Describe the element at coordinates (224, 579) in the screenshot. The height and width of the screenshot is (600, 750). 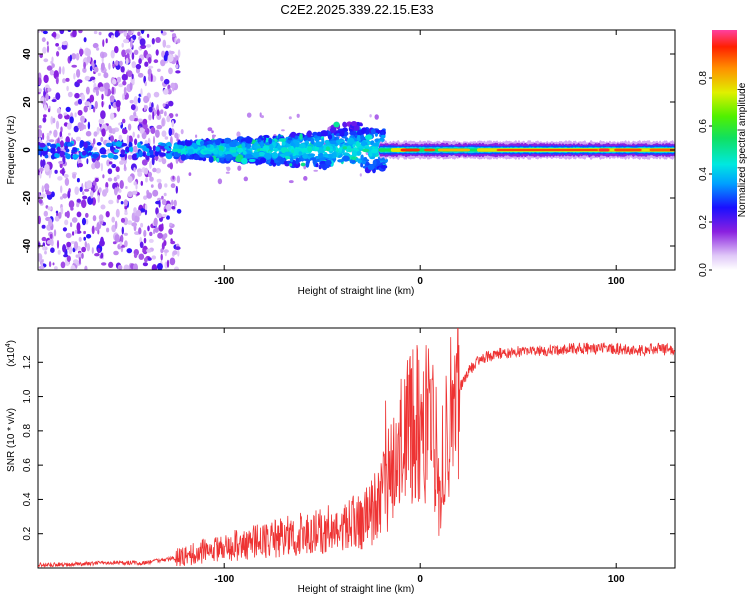
I see `snr-x-tick-label-0: -100` at that location.